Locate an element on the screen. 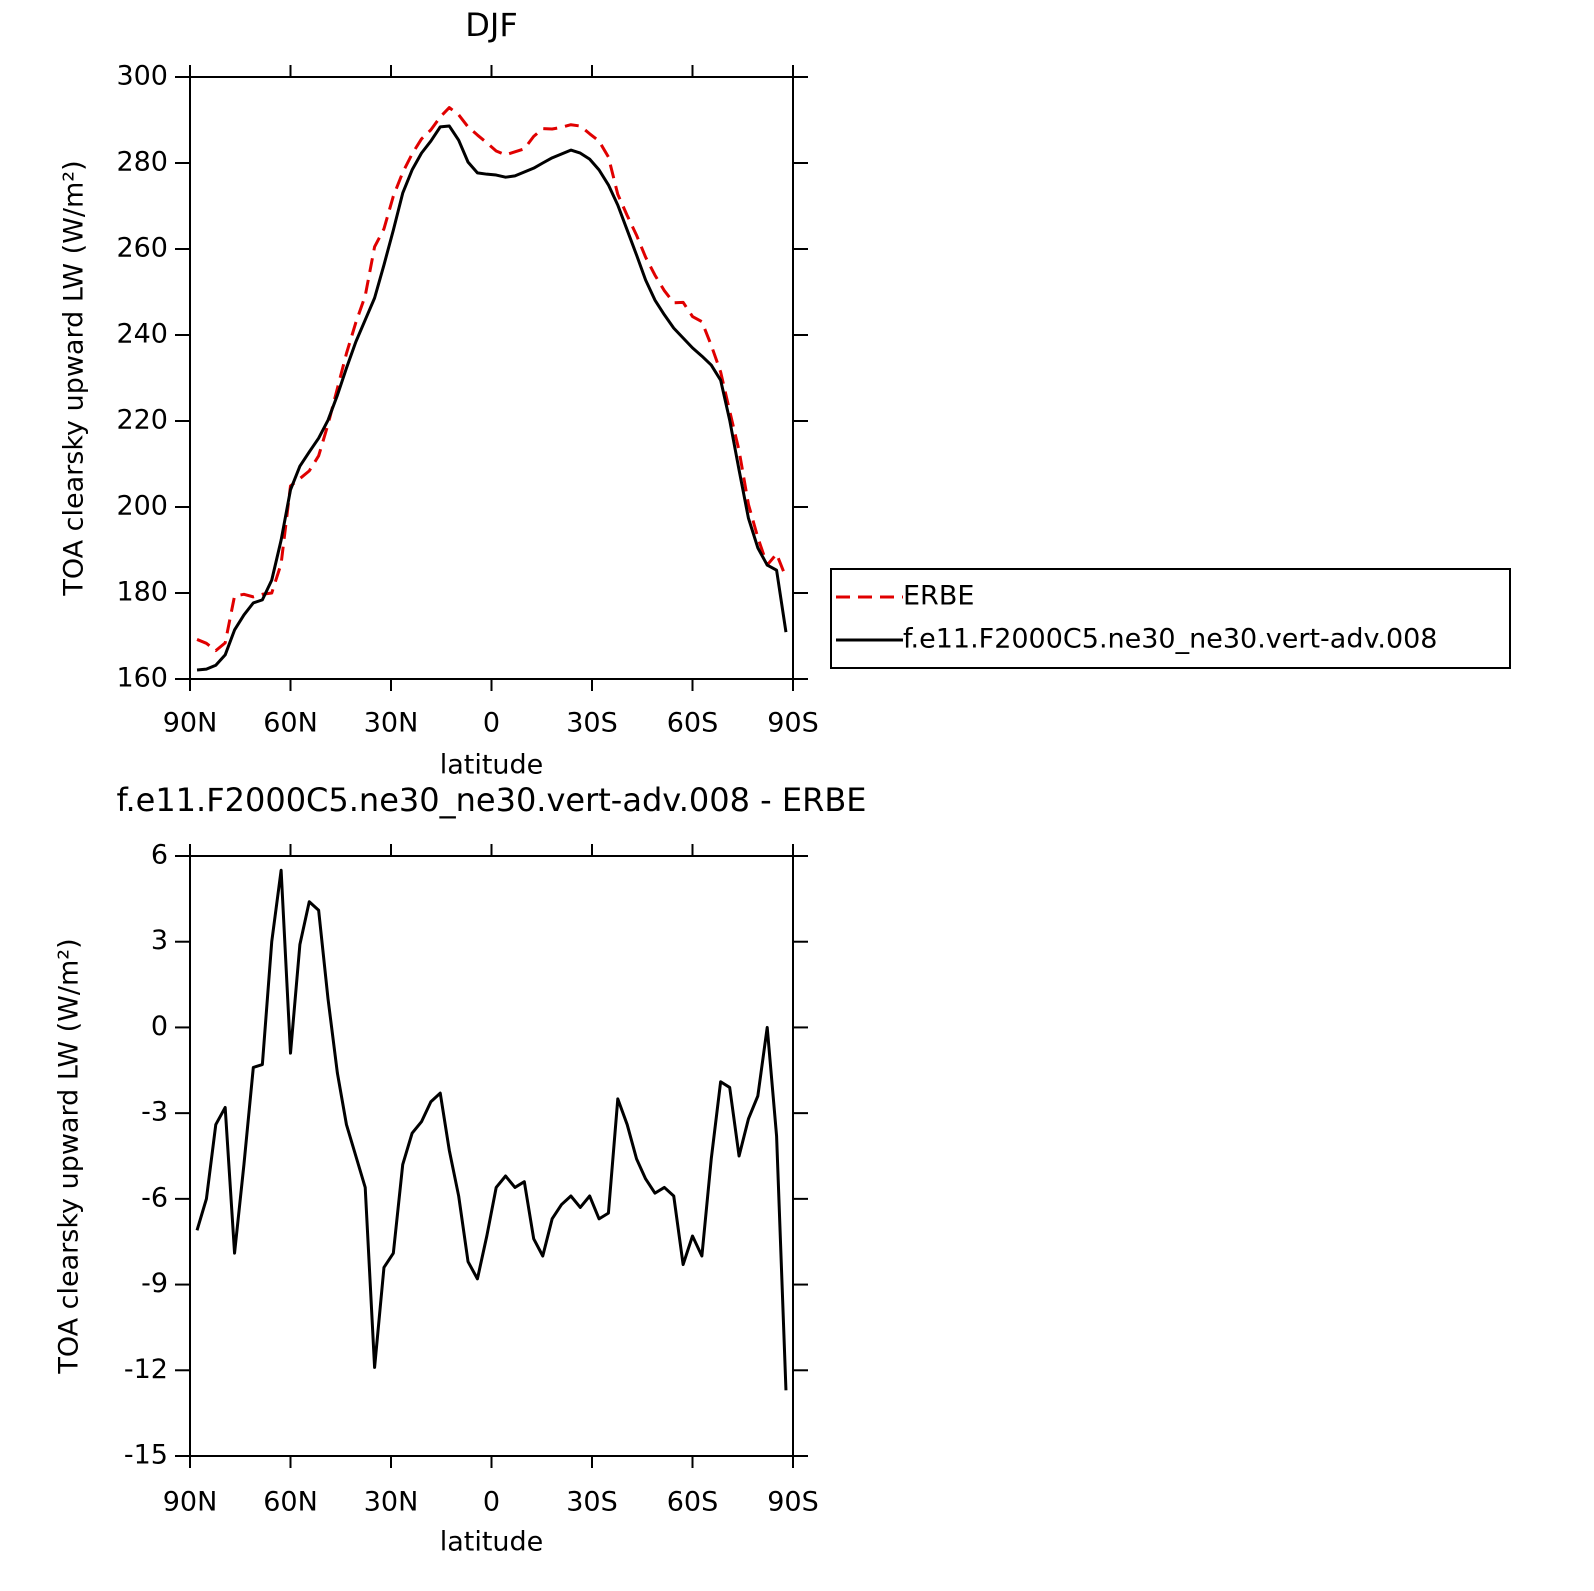  y-tick-label: -9 is located at coordinates (154, 1283).